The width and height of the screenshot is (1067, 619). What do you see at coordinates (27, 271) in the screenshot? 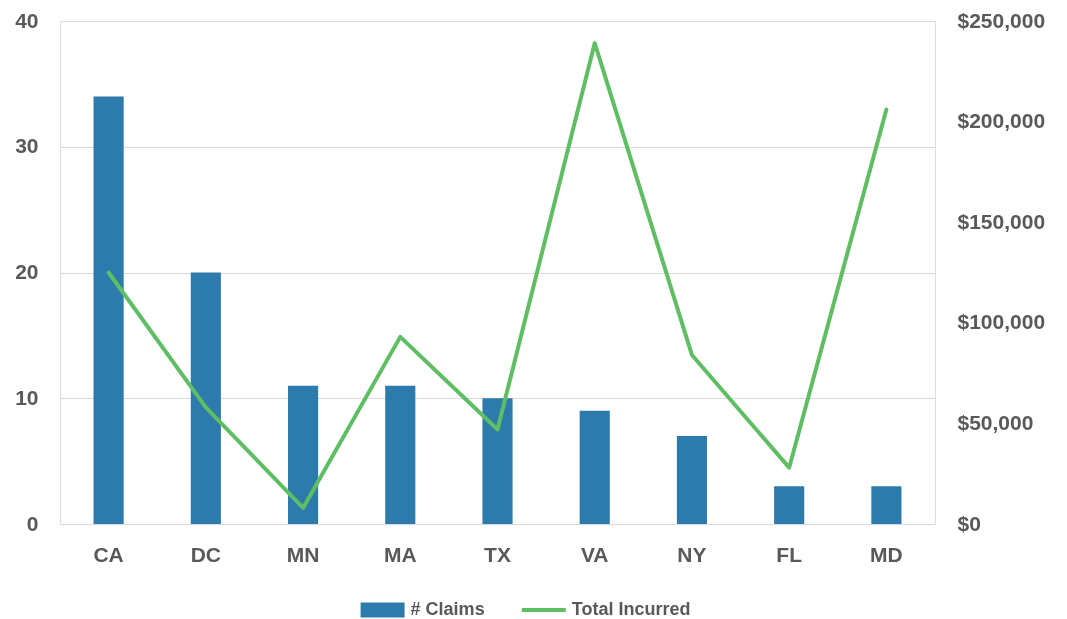
I see `y-tick-label: 20` at bounding box center [27, 271].